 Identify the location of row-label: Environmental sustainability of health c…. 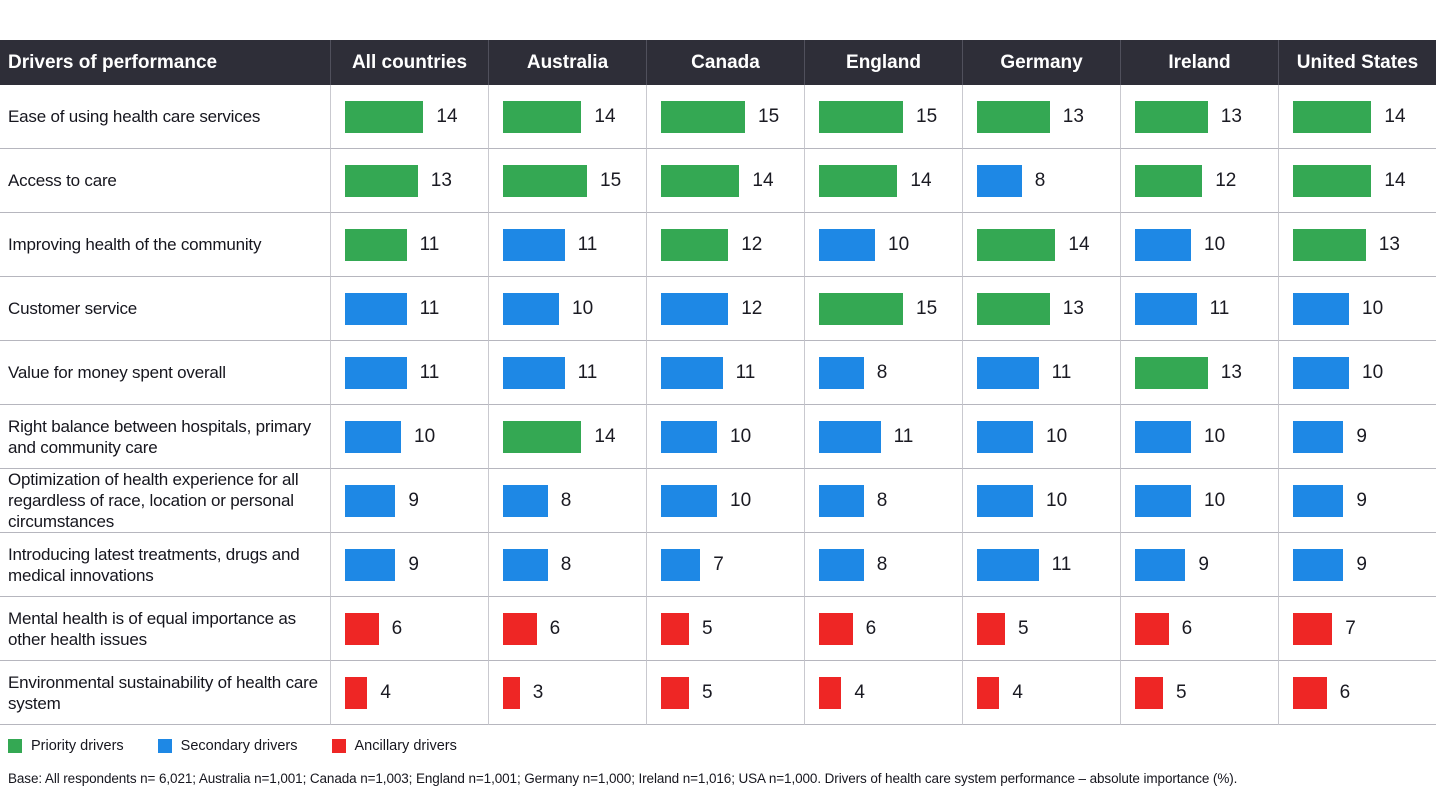
(165, 693).